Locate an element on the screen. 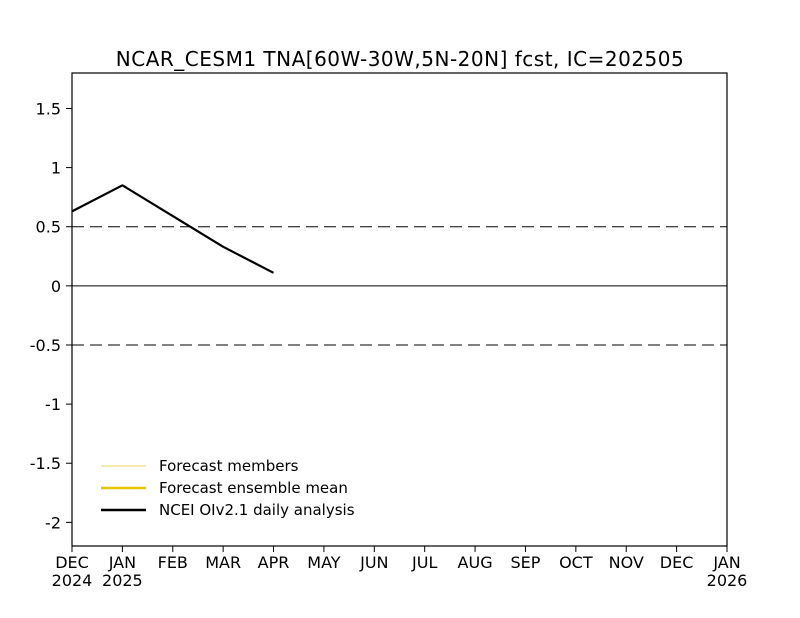 This screenshot has height=618, width=800. x-tick-label-11: NOV is located at coordinates (626, 562).